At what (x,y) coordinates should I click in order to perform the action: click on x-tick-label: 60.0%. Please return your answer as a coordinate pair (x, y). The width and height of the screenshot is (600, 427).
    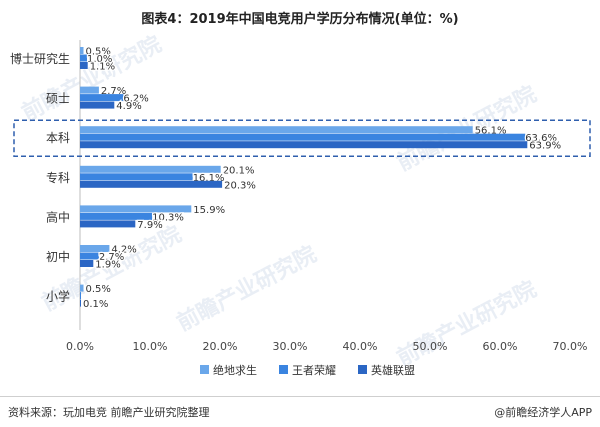
    Looking at the image, I should click on (500, 346).